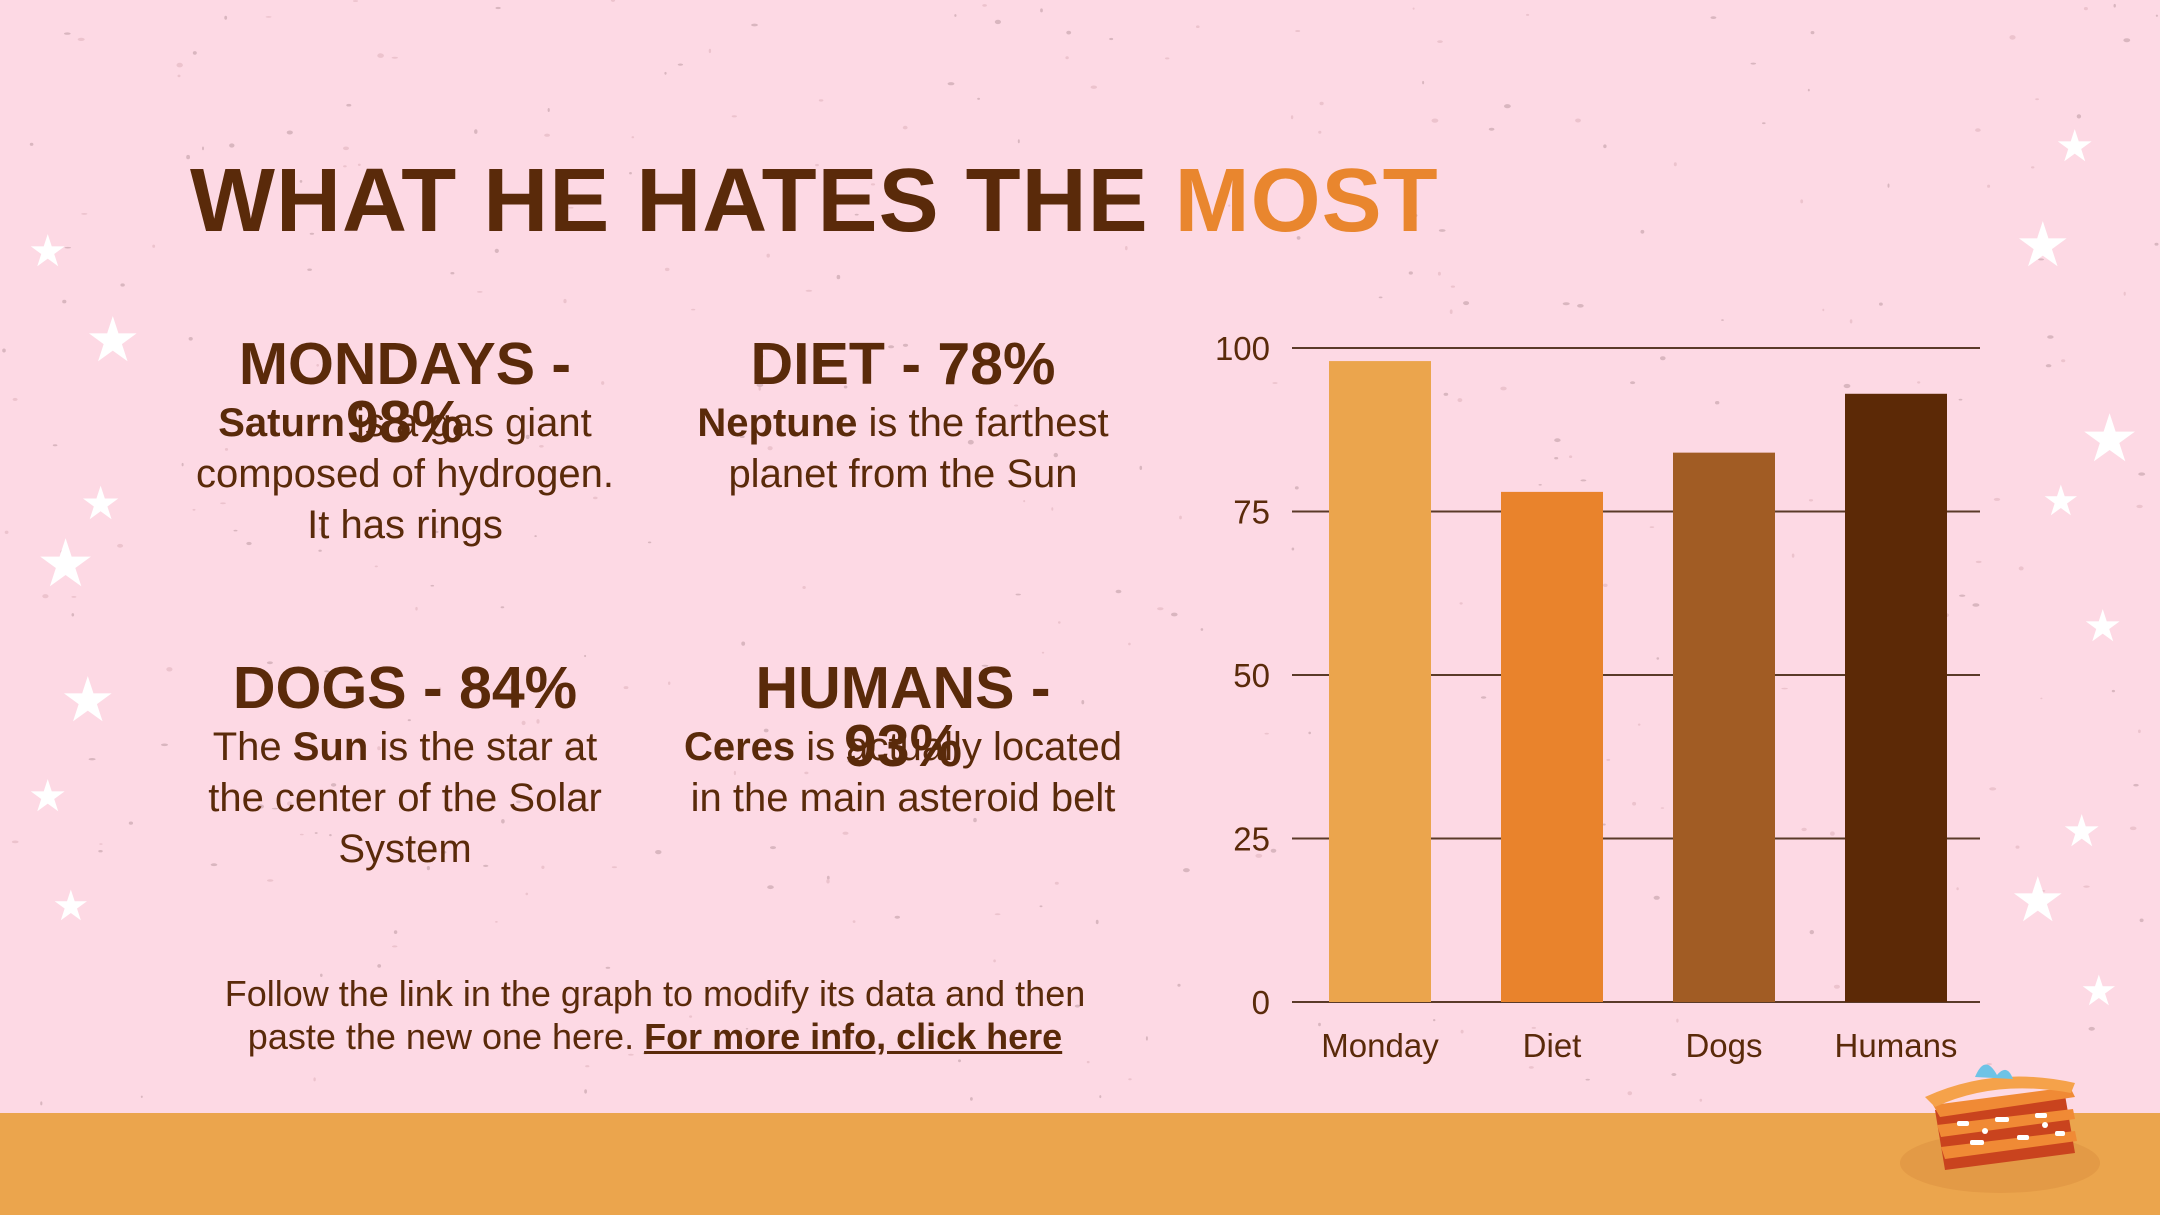  What do you see at coordinates (1251, 675) in the screenshot?
I see `y-tick-label: 50` at bounding box center [1251, 675].